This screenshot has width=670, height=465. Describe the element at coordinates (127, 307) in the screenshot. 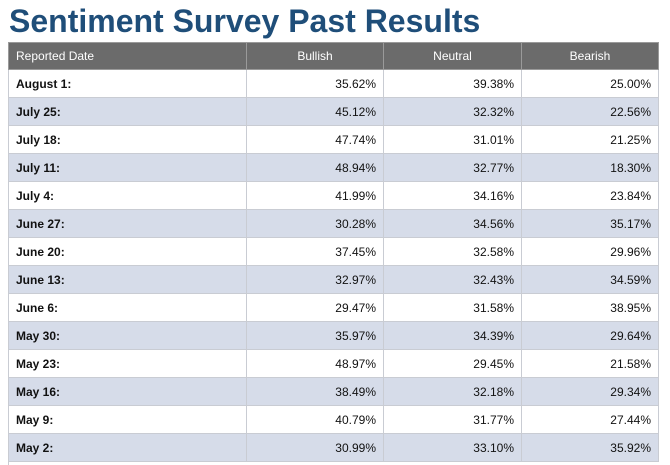

I see `cell-reported-date: June 6:` at that location.